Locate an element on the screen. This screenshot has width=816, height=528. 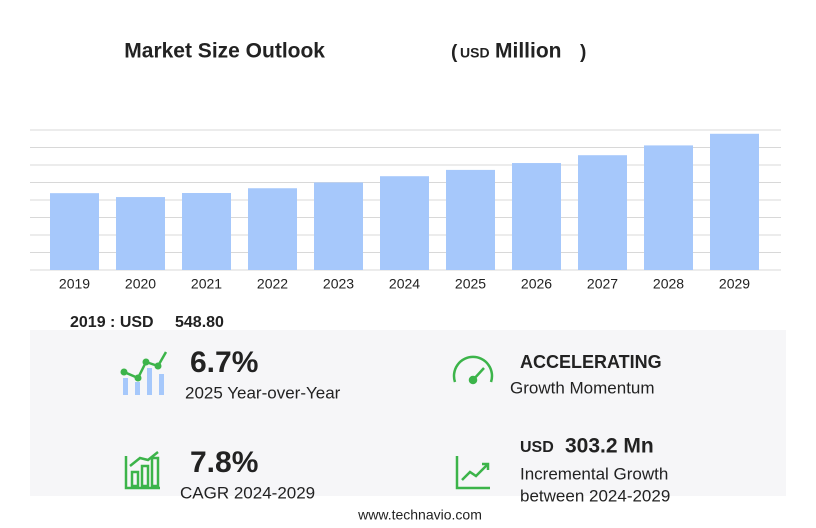
yoy-icon is located at coordinates (144, 373).